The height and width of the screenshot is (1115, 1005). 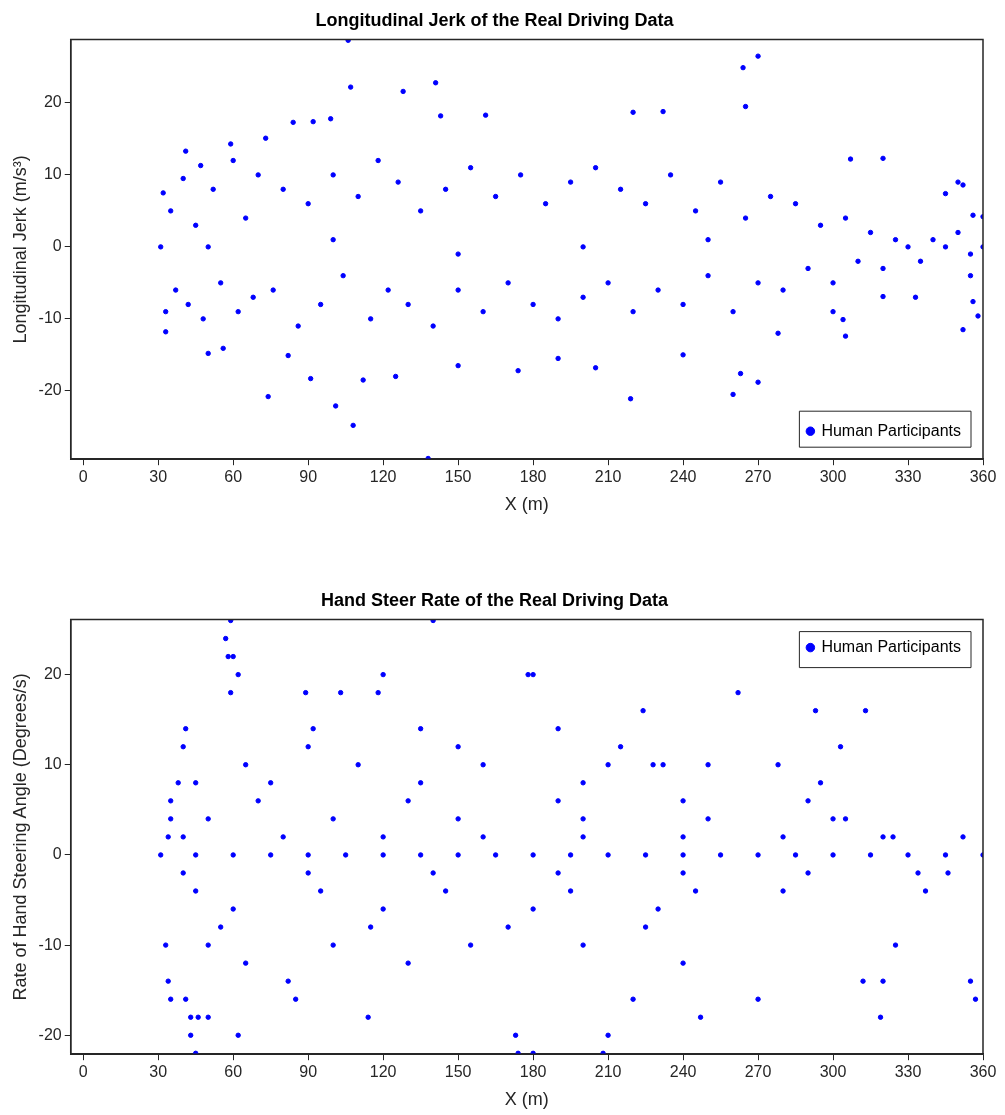 I want to click on chart-title: Longitudinal Jerk of the Real Driving Data, so click(x=495, y=19).